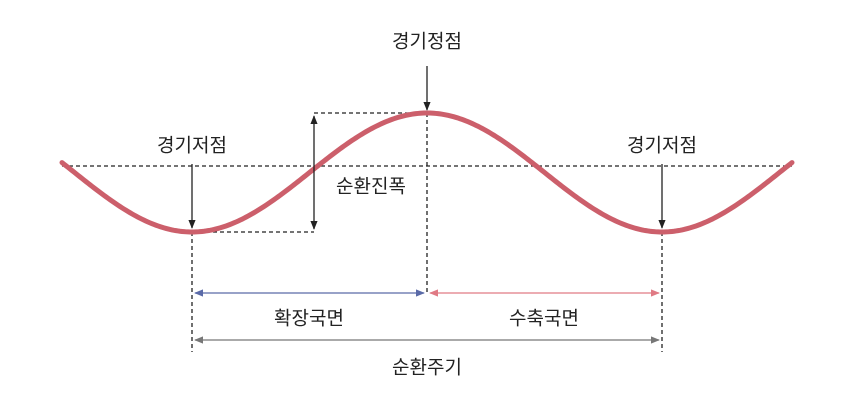  Describe the element at coordinates (427, 42) in the screenshot. I see `label: 경기정점` at that location.